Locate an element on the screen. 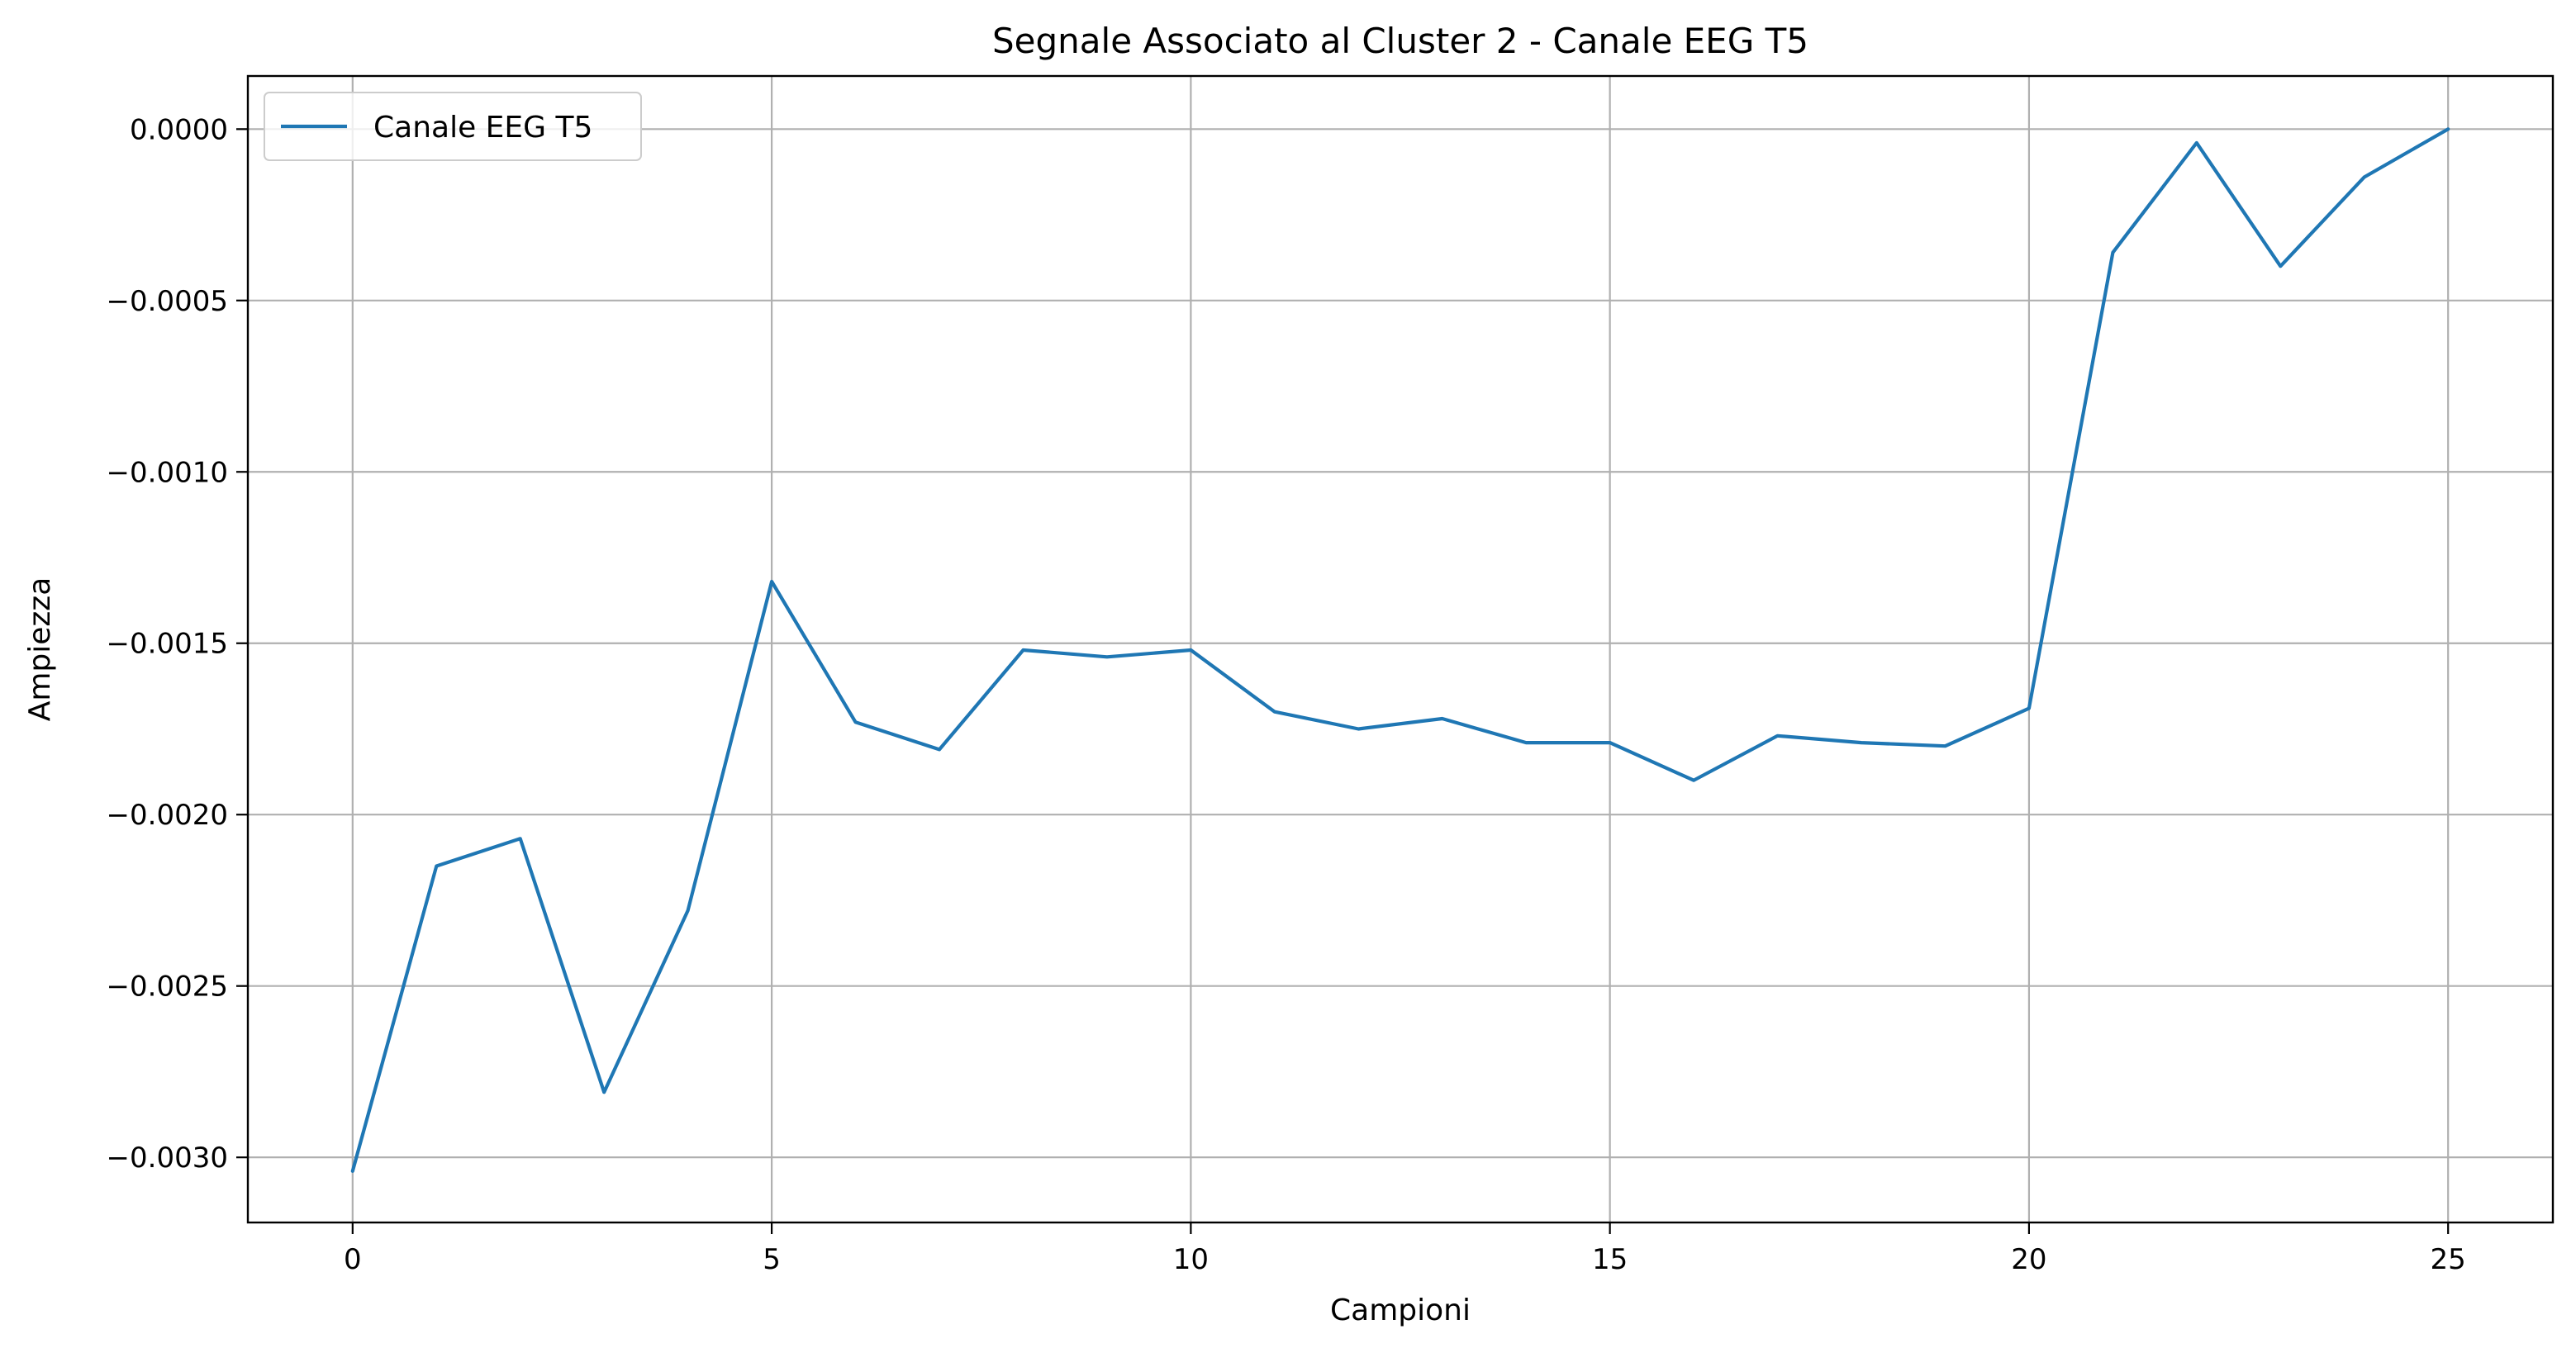 This screenshot has height=1353, width=2576. y-tick-label: −0.0005 is located at coordinates (167, 301).